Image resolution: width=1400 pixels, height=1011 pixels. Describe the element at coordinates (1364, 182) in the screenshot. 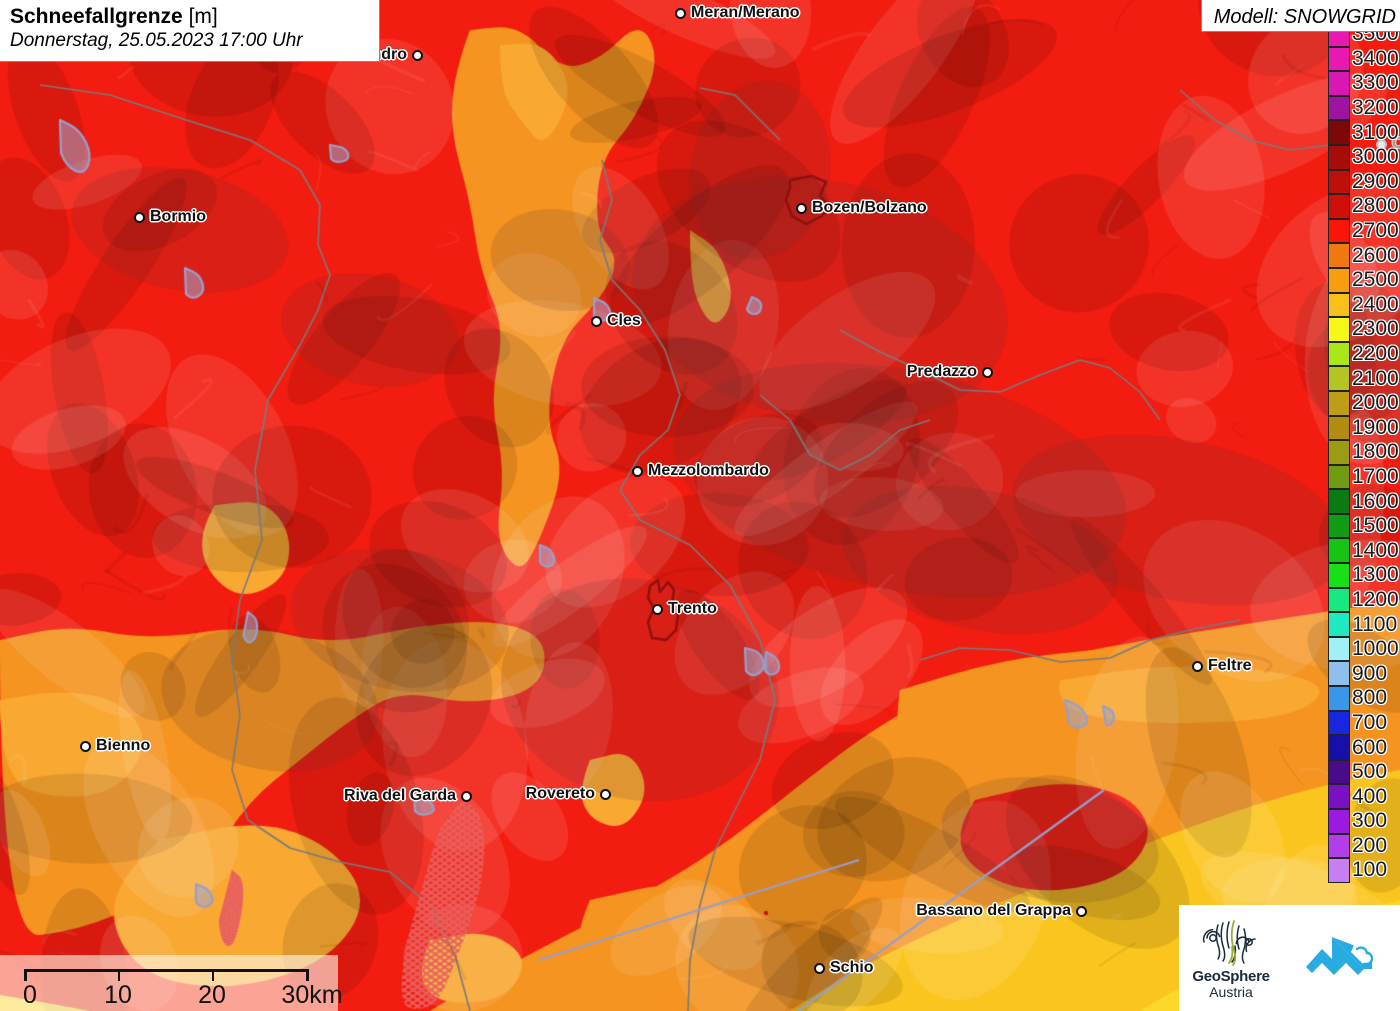

I see `legend-entry: 2900` at that location.